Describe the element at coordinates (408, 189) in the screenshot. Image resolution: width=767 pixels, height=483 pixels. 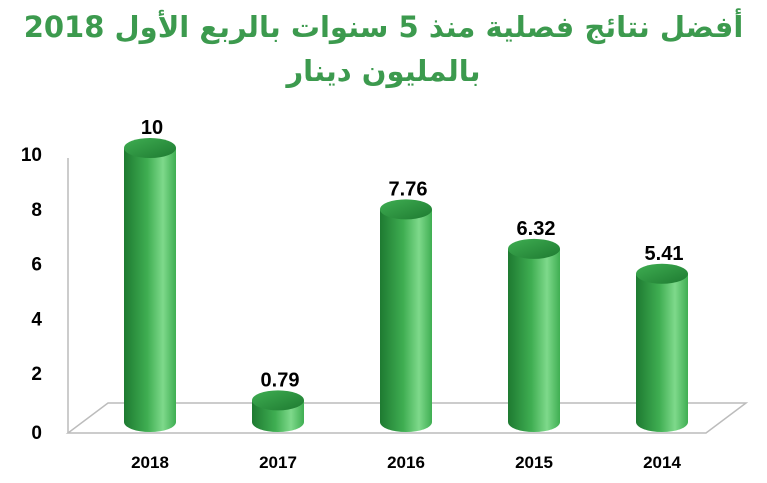
I see `data-label-2016: 7.76` at that location.